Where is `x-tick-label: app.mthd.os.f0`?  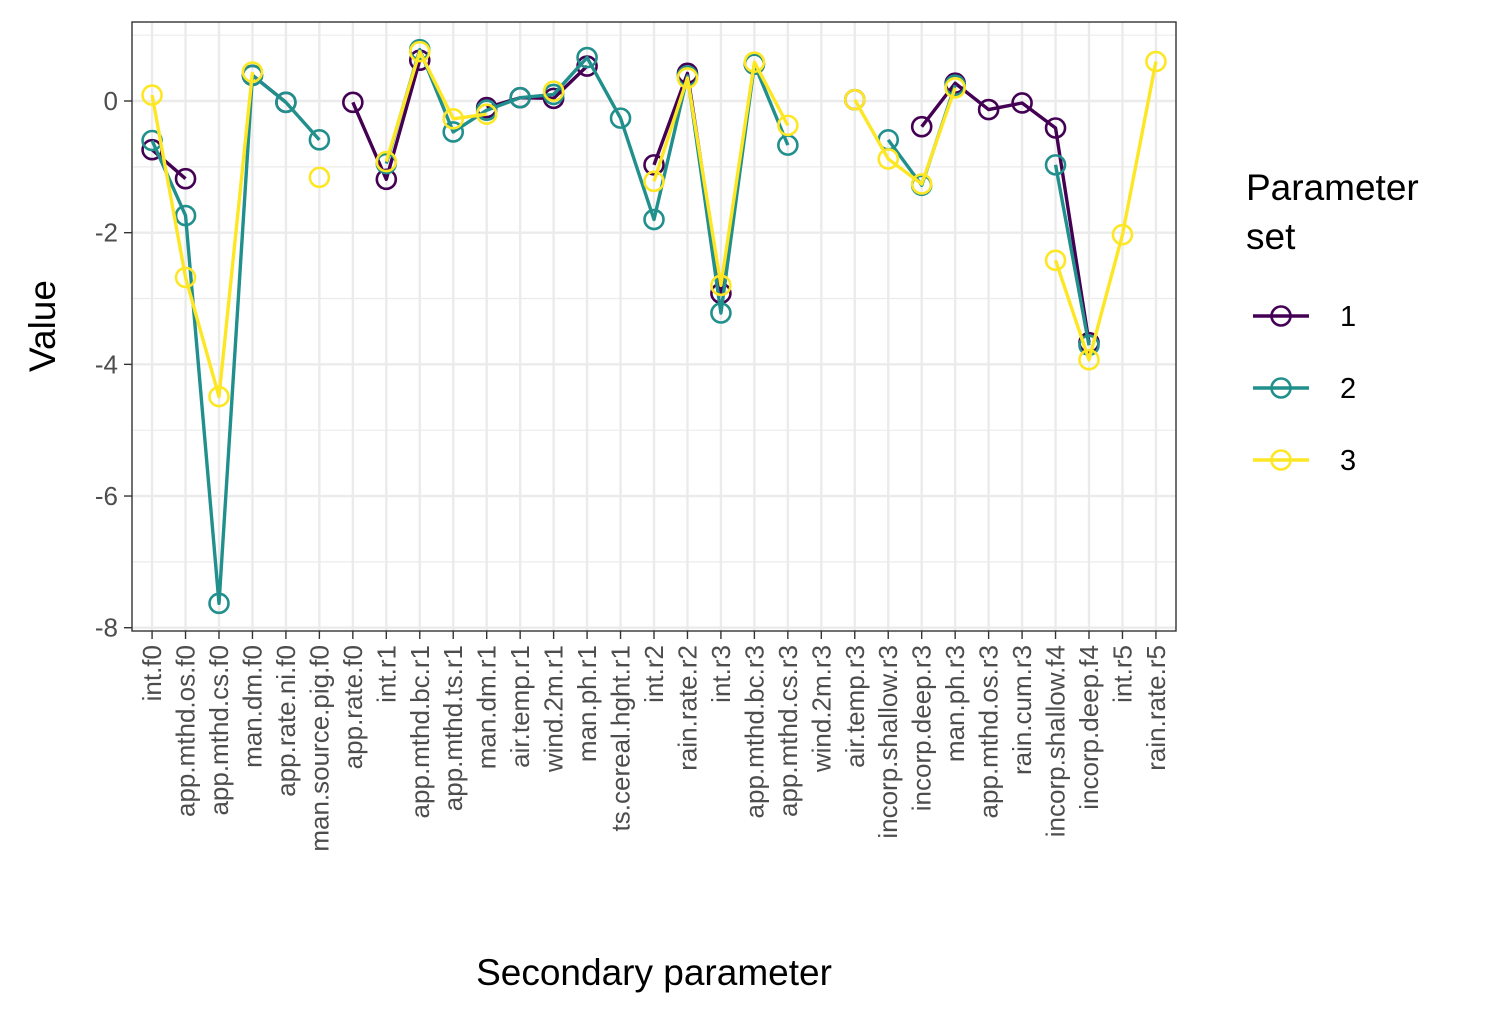
x-tick-label: app.mthd.os.f0 is located at coordinates (186, 731).